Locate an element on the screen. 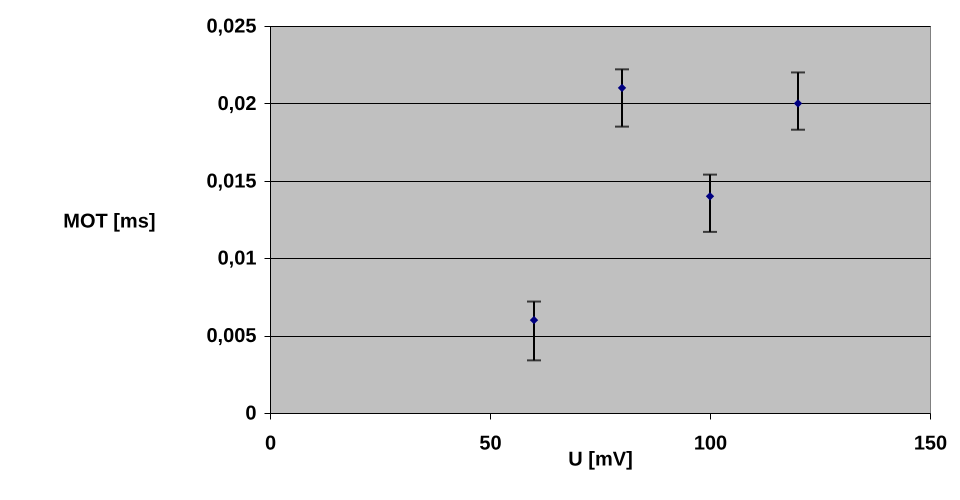 The image size is (960, 500). x-tick-label: 150 is located at coordinates (931, 443).